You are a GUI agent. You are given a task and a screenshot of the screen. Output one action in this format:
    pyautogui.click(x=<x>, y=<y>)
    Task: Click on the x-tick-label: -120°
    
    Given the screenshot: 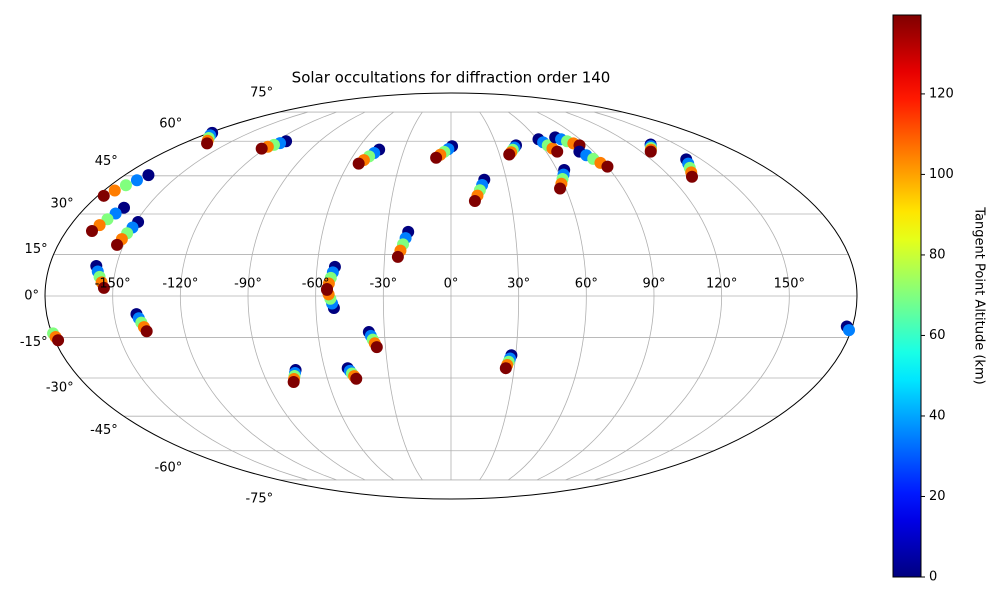 What is the action you would take?
    pyautogui.click(x=180, y=284)
    